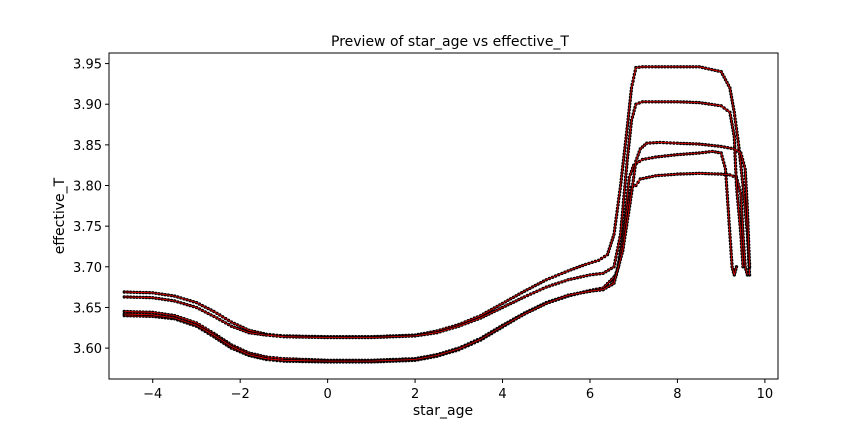 This screenshot has width=864, height=432. Describe the element at coordinates (87, 308) in the screenshot. I see `y-tick-label: 3.65` at that location.